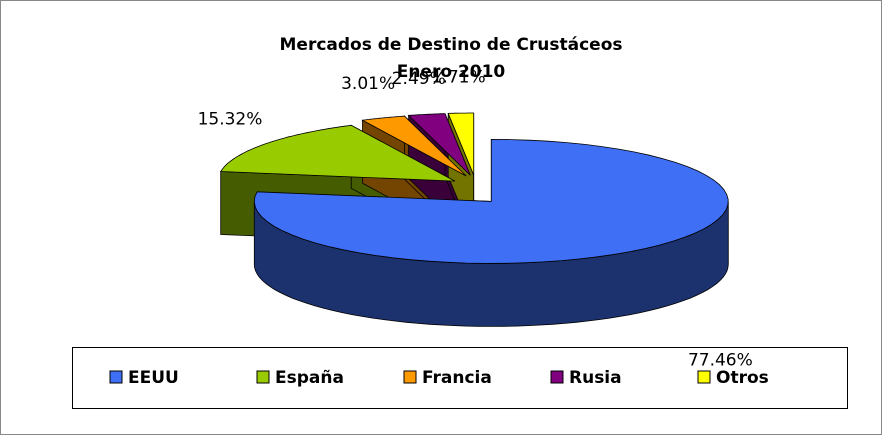 This screenshot has width=883, height=436. I want to click on legend-label: Rusia, so click(595, 378).